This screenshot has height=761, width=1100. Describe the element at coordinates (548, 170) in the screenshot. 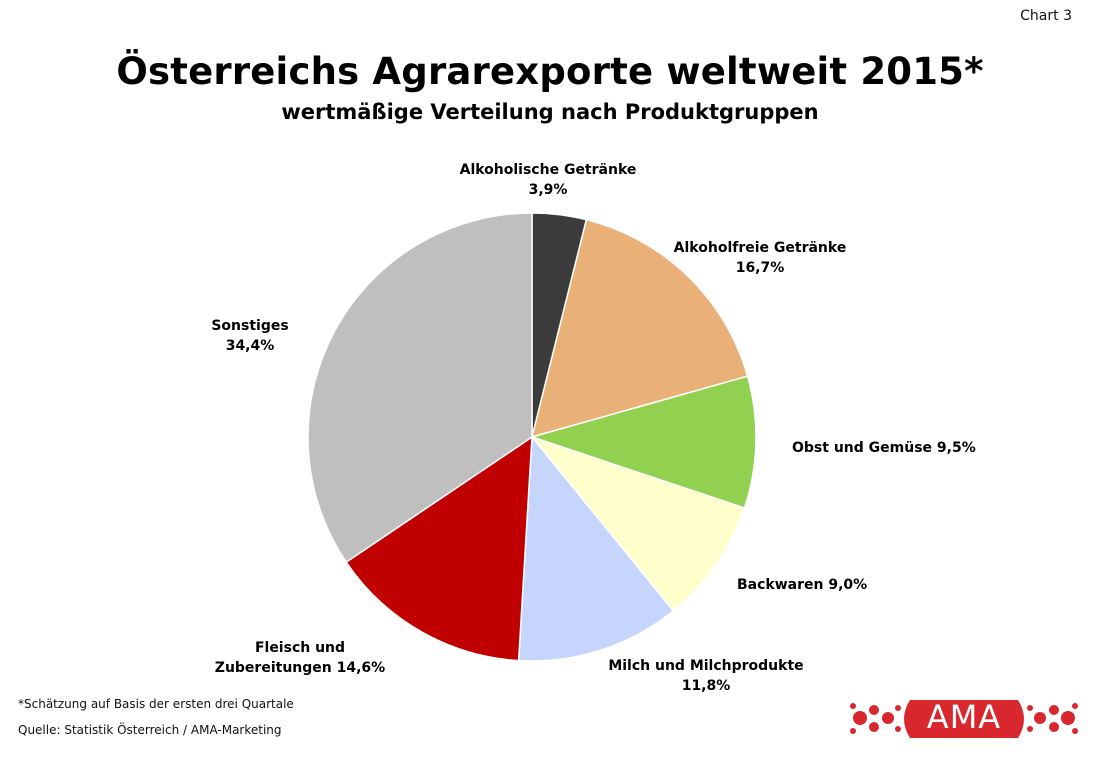

I see `label-alkoholische-getraenke-name: Alkoholische Getränke` at that location.